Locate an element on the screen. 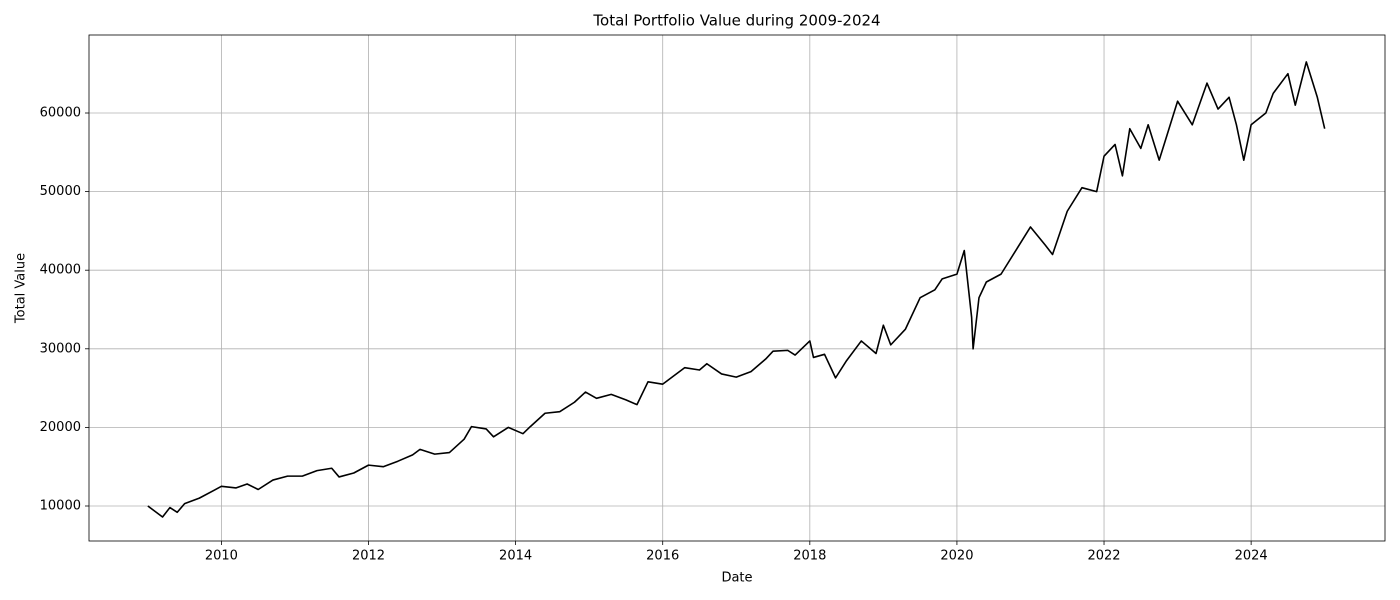 The width and height of the screenshot is (1400, 600). x-axis-label: Date is located at coordinates (736, 578).